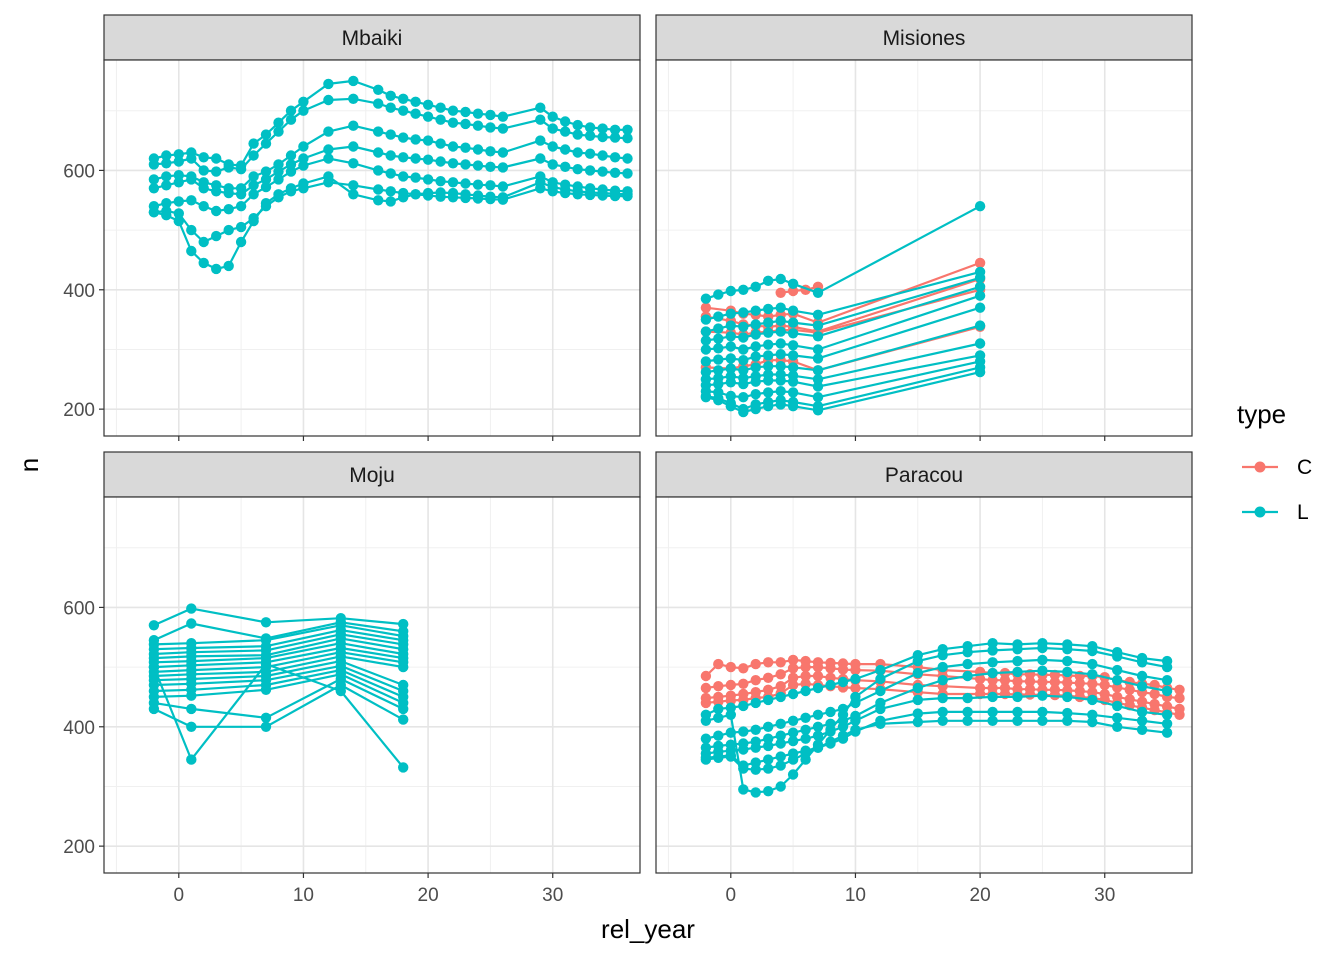 The width and height of the screenshot is (1344, 960). I want to click on legend-key-point-c, so click(1260, 467).